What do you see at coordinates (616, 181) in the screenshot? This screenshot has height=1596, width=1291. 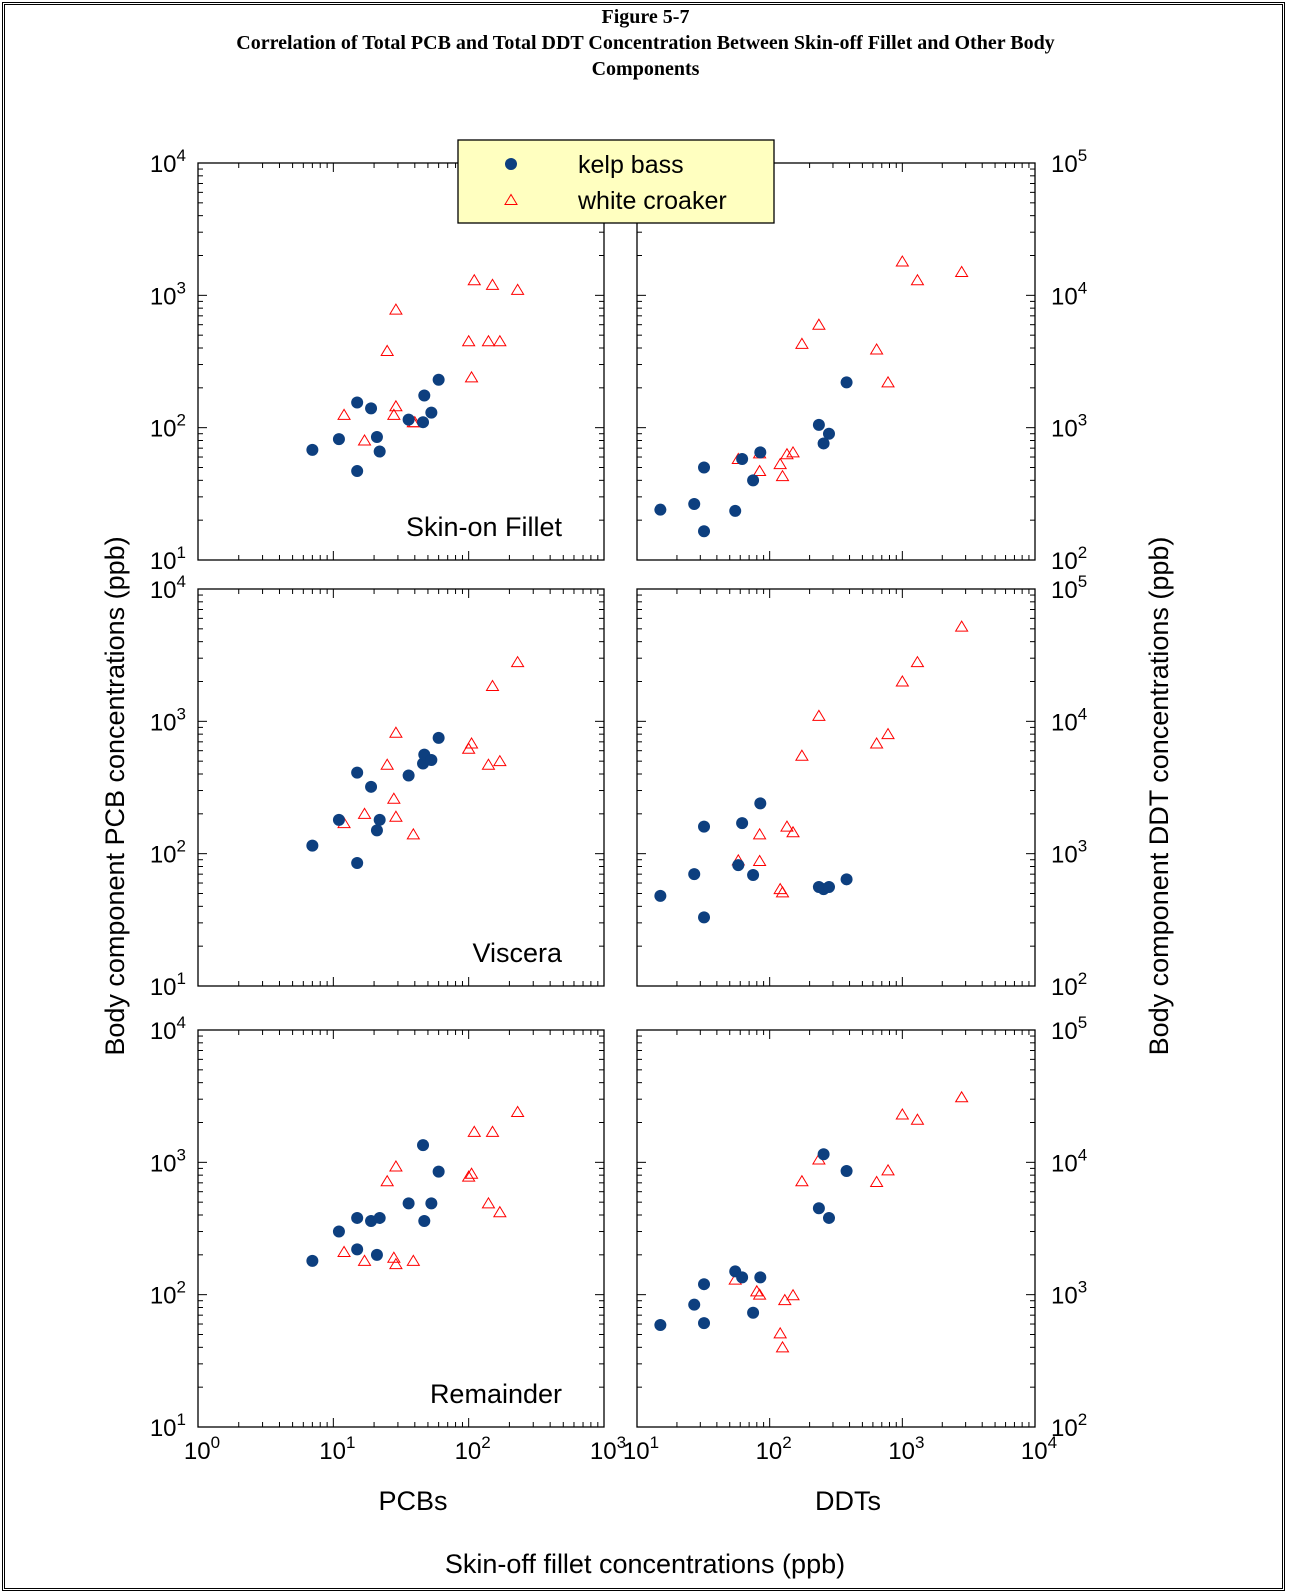 I see `legend: kelp bass white croaker` at bounding box center [616, 181].